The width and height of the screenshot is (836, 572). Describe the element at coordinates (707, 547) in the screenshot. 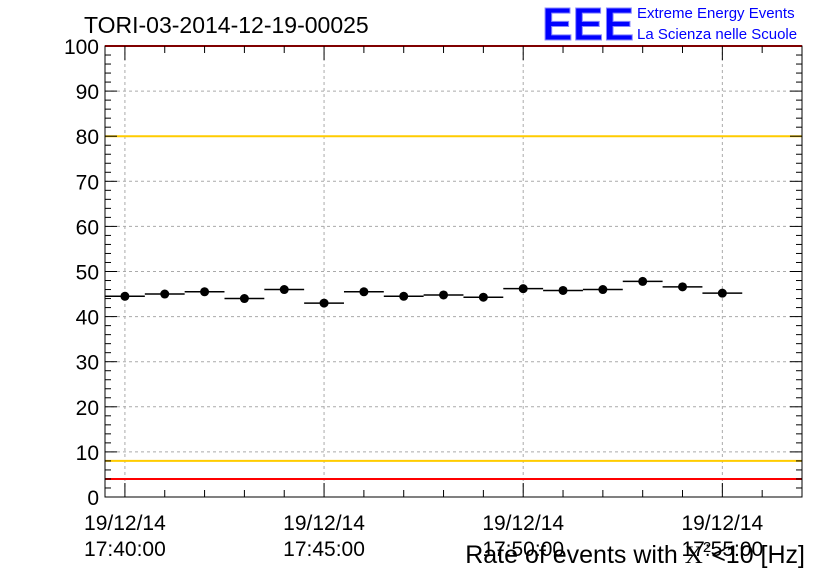

I see `x-axis-title-superscript: 2` at that location.